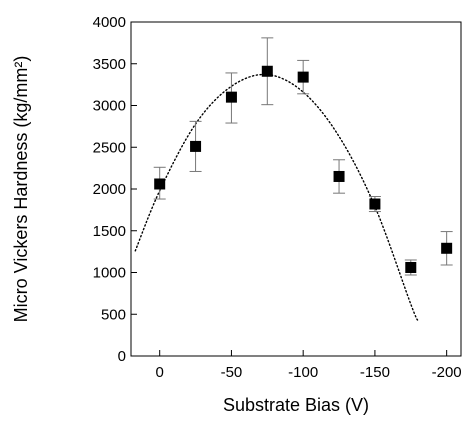  I want to click on y-tick-label: 500, so click(113, 314).